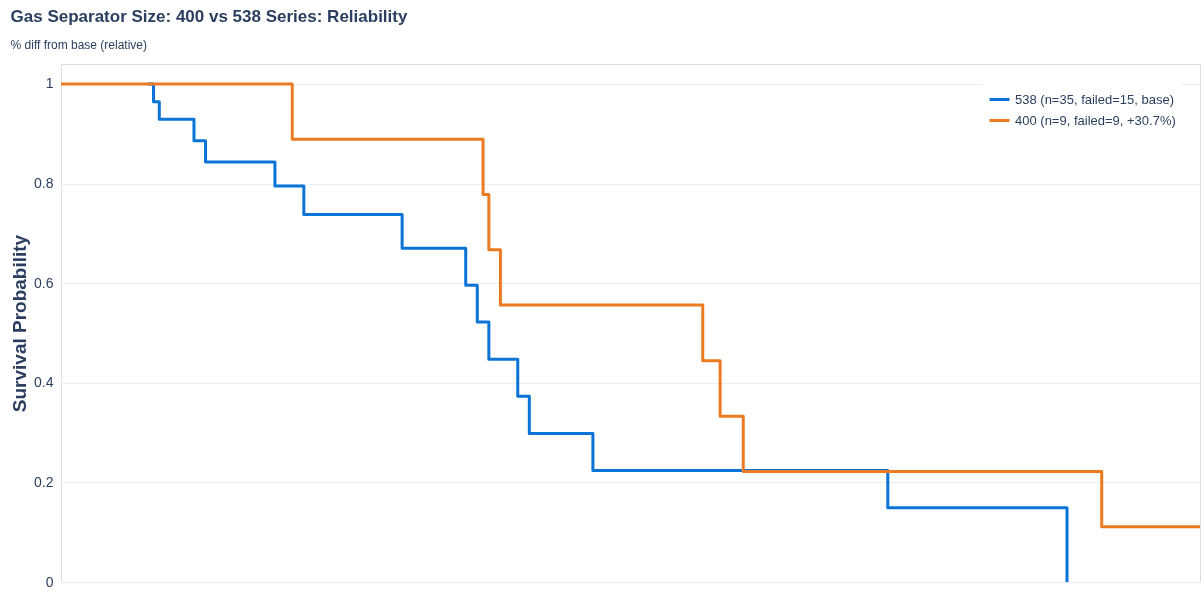  What do you see at coordinates (44, 282) in the screenshot?
I see `y-tick-label: 0.6` at bounding box center [44, 282].